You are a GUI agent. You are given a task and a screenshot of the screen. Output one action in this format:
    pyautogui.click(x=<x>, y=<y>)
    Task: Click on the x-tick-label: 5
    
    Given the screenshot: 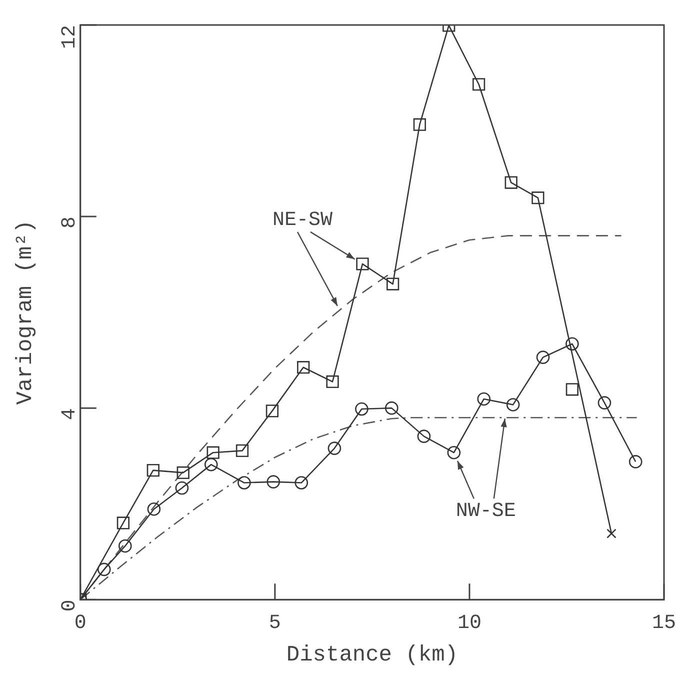 What is the action you would take?
    pyautogui.click(x=274, y=623)
    